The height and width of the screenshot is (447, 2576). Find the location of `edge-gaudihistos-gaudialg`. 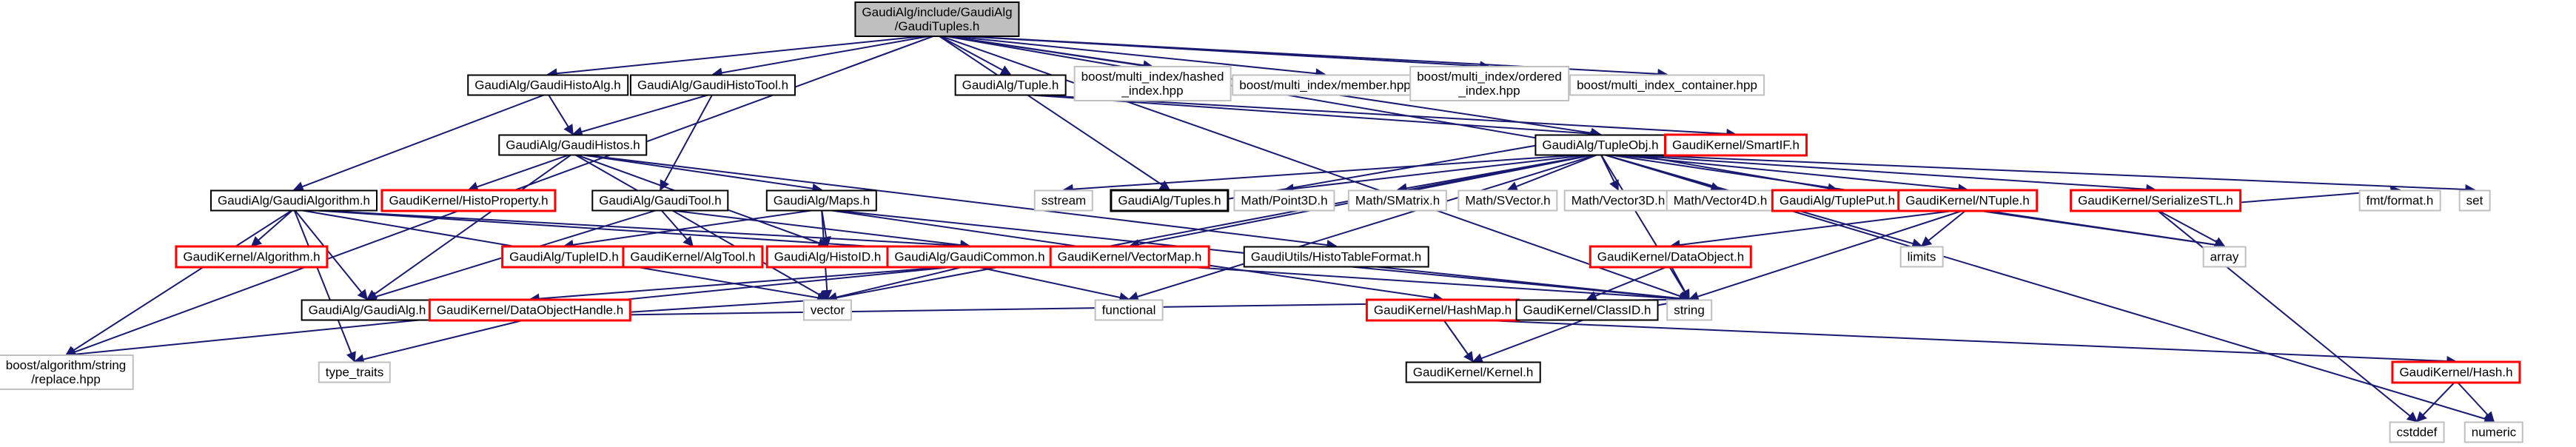

edge-gaudihistos-gaudialg is located at coordinates (470, 226).